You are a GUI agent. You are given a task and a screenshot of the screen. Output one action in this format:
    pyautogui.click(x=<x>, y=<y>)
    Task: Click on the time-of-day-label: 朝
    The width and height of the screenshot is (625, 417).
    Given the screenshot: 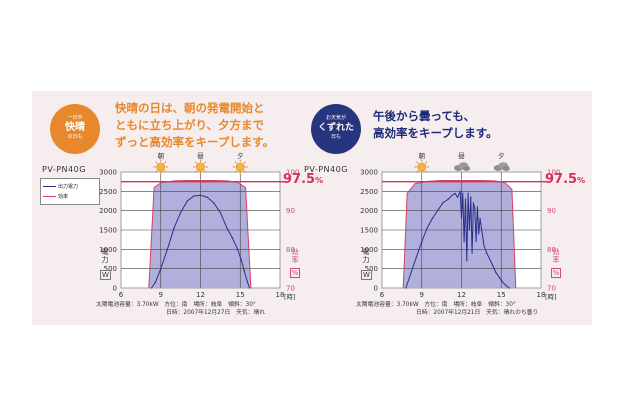 What is the action you would take?
    pyautogui.click(x=422, y=156)
    